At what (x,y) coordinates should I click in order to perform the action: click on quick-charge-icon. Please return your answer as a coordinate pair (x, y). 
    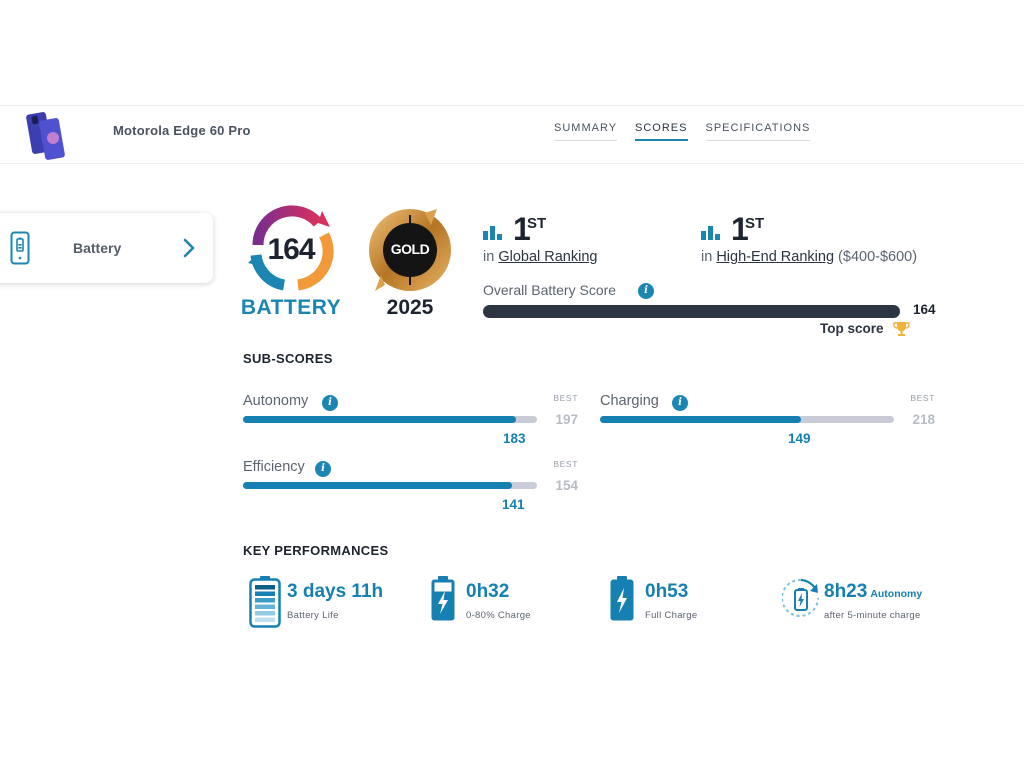
    Looking at the image, I should click on (800, 597).